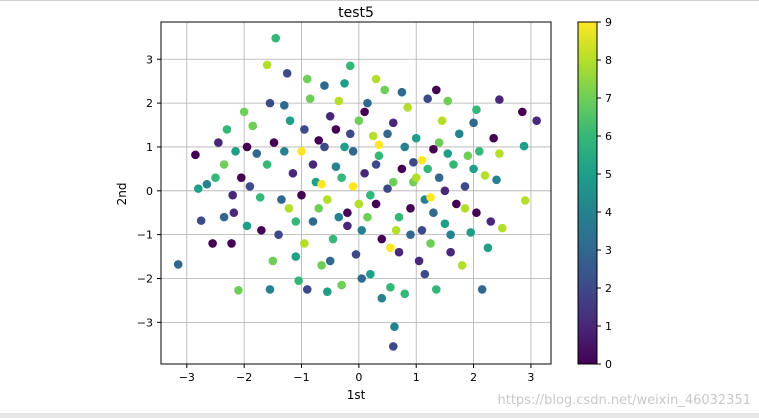 The image size is (759, 418). I want to click on y-axis-ticks: −3 −2 −1 0 1 2 3, so click(149, 191).